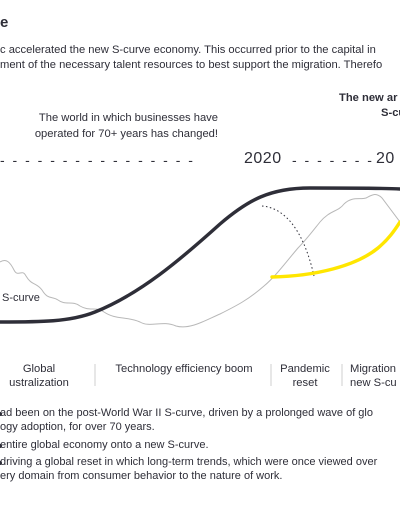  Describe the element at coordinates (184, 369) in the screenshot. I see `phase-technology-boom: Technology efficiency boom` at that location.